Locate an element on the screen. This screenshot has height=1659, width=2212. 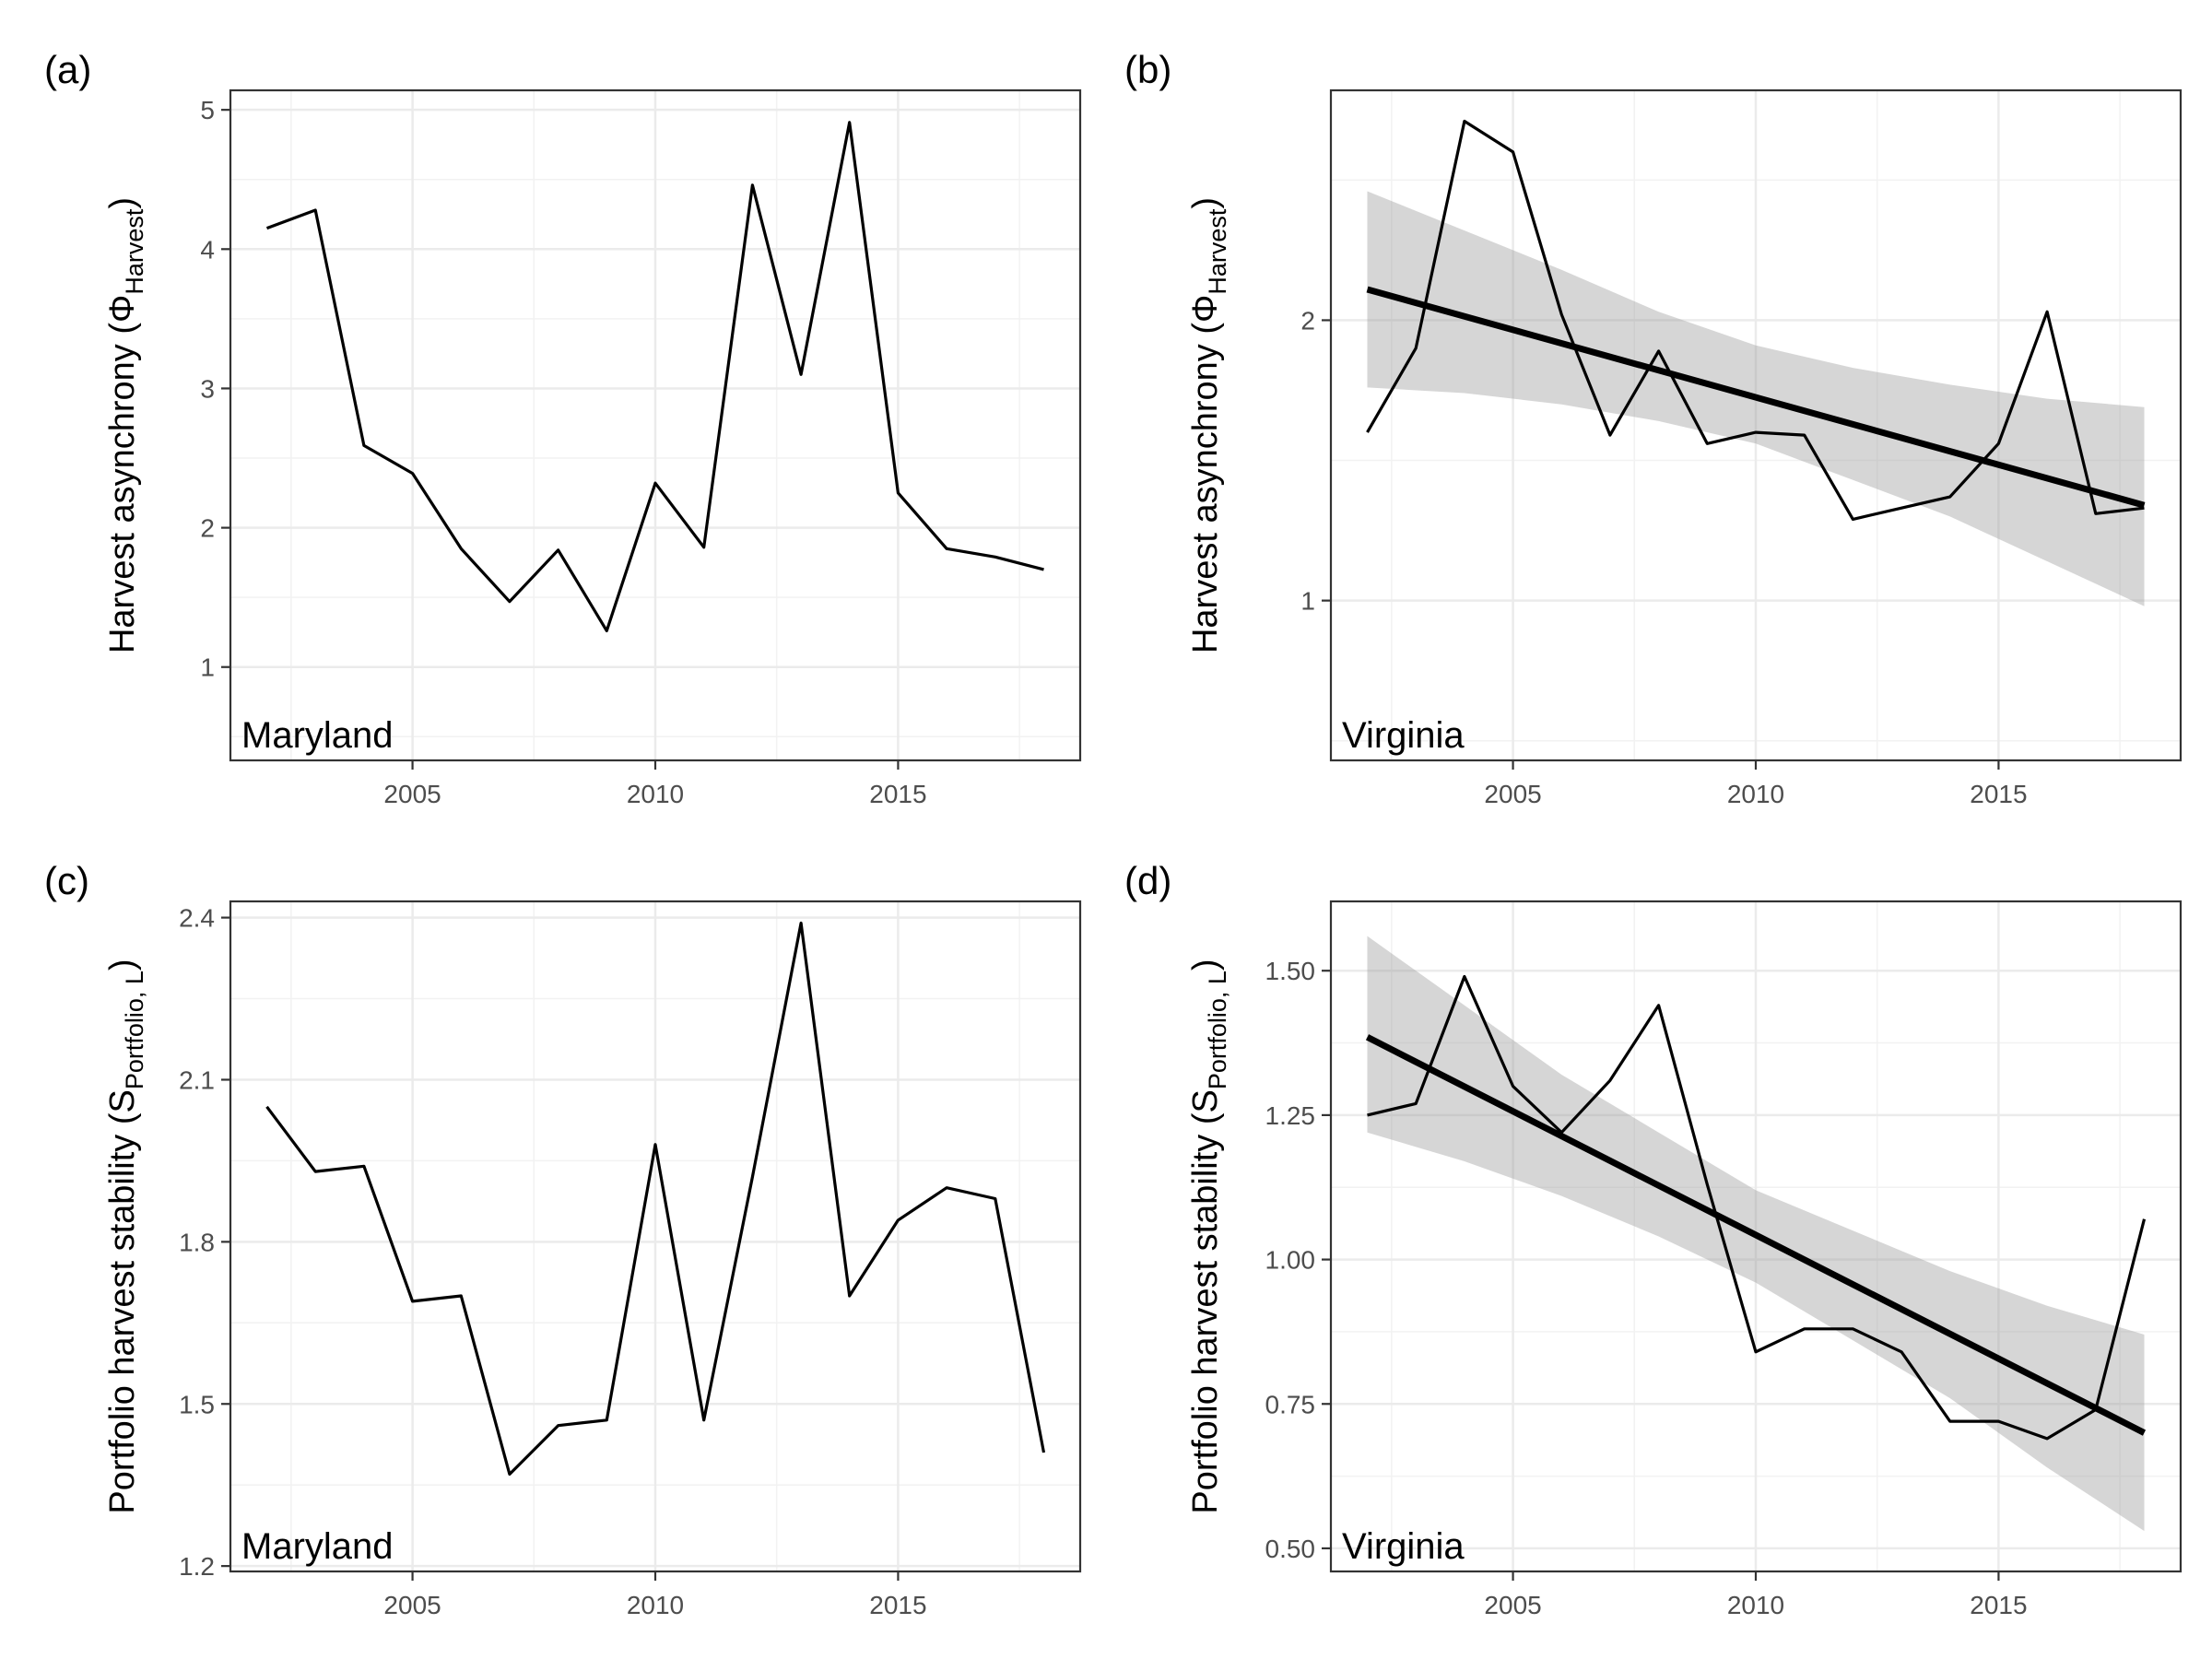
y-tick-label: 5 is located at coordinates (207, 110).